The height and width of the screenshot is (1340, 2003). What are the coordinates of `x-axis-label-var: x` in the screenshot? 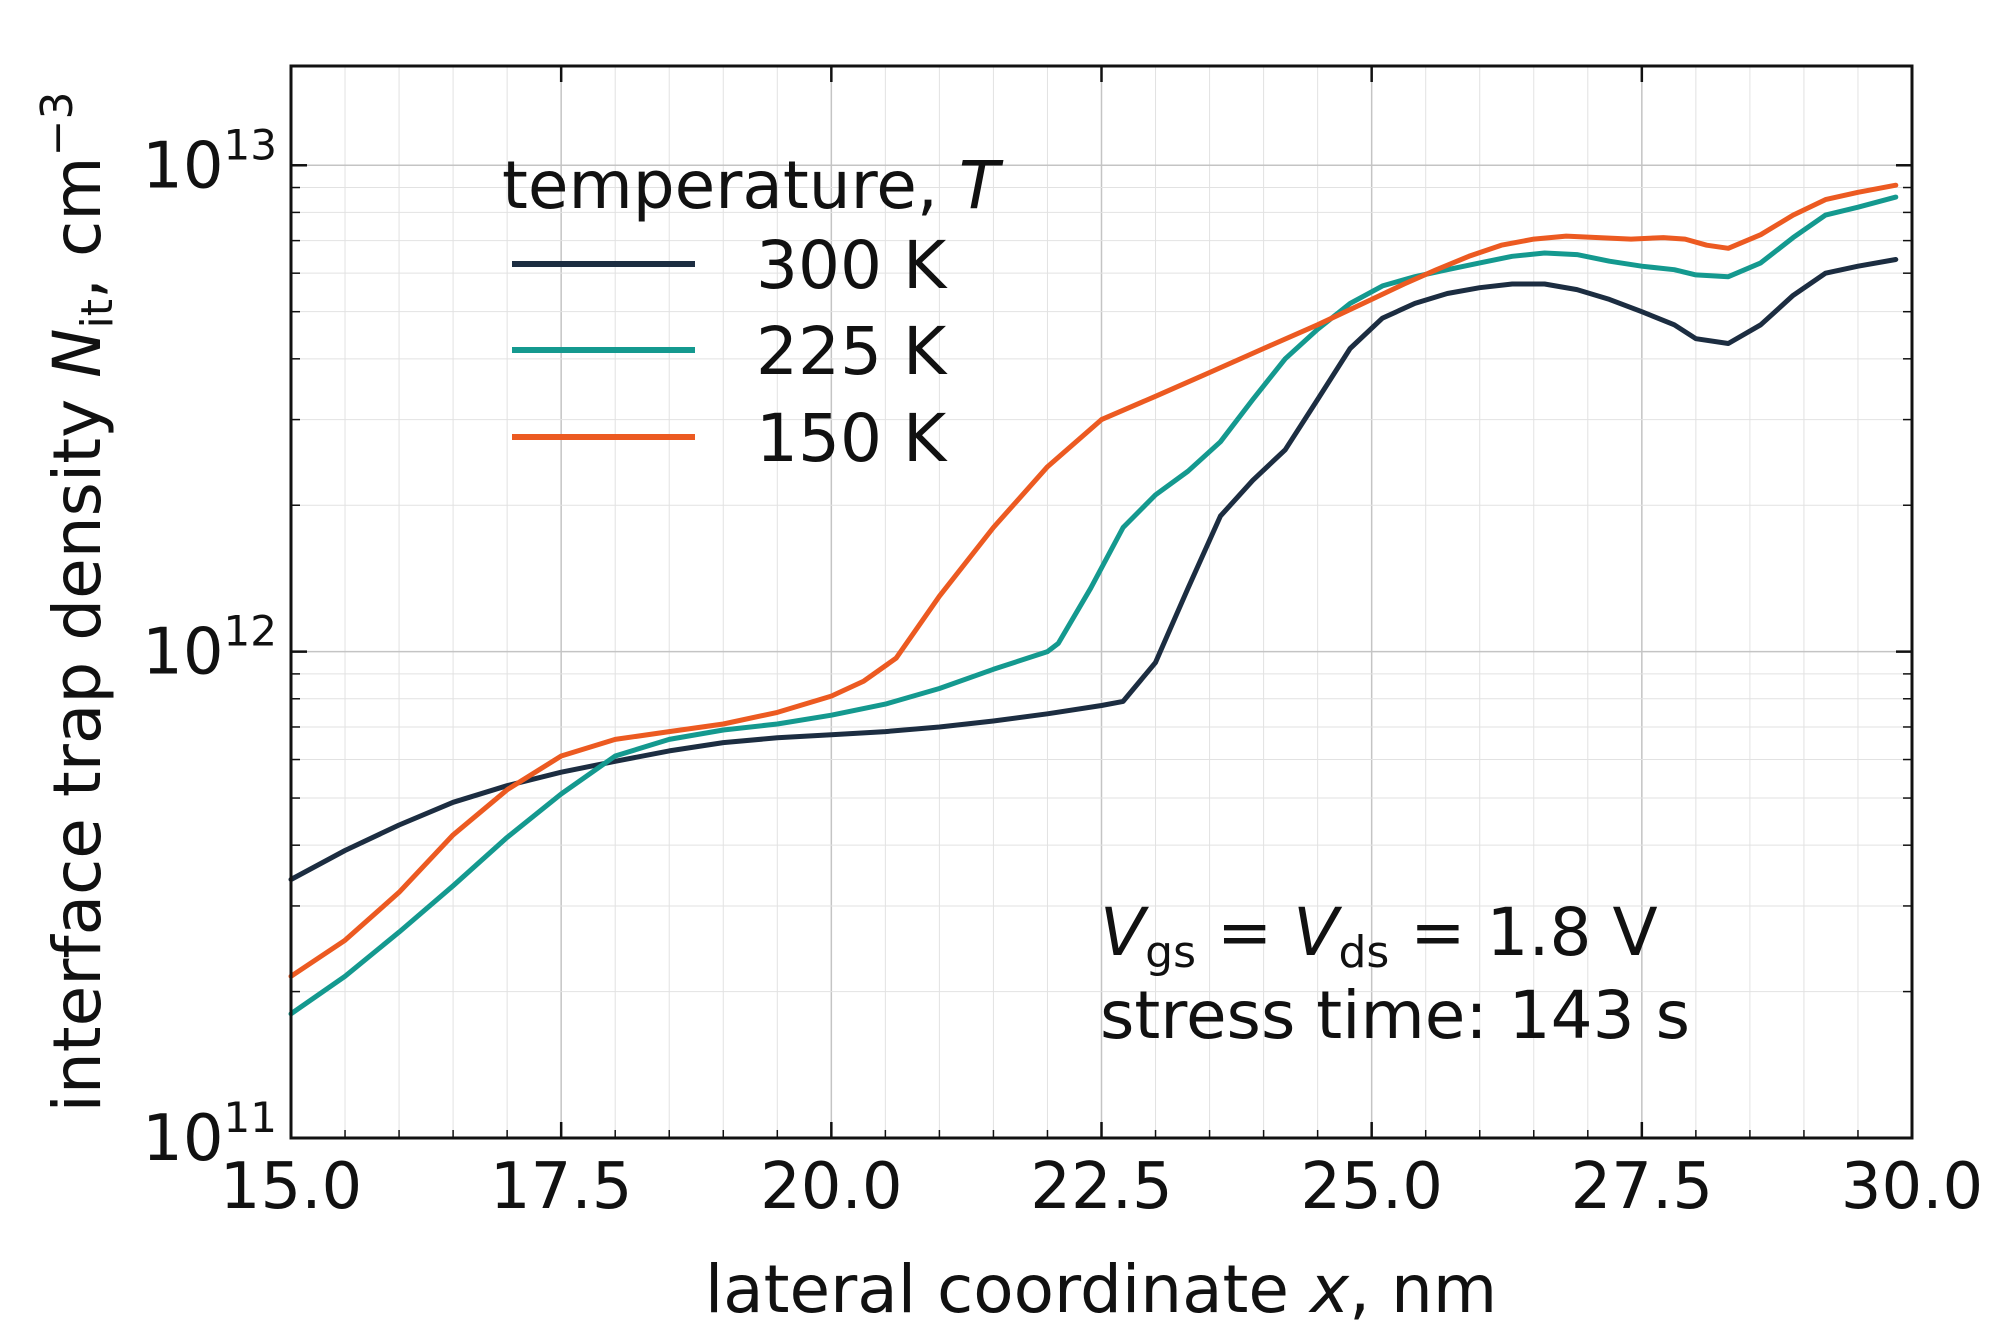 It's located at (1329, 1289).